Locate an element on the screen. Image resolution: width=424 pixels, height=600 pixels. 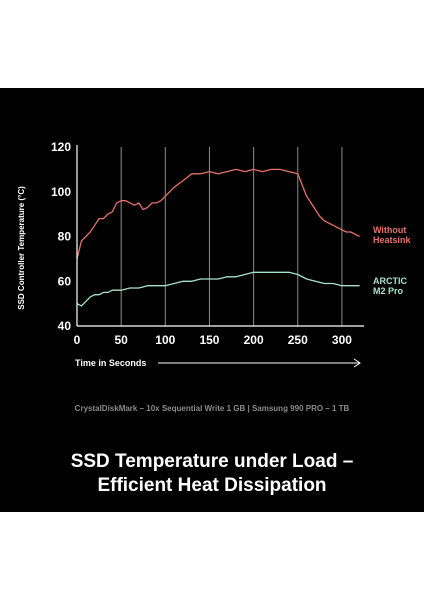
x-tick-label-250: 250 is located at coordinates (298, 340).